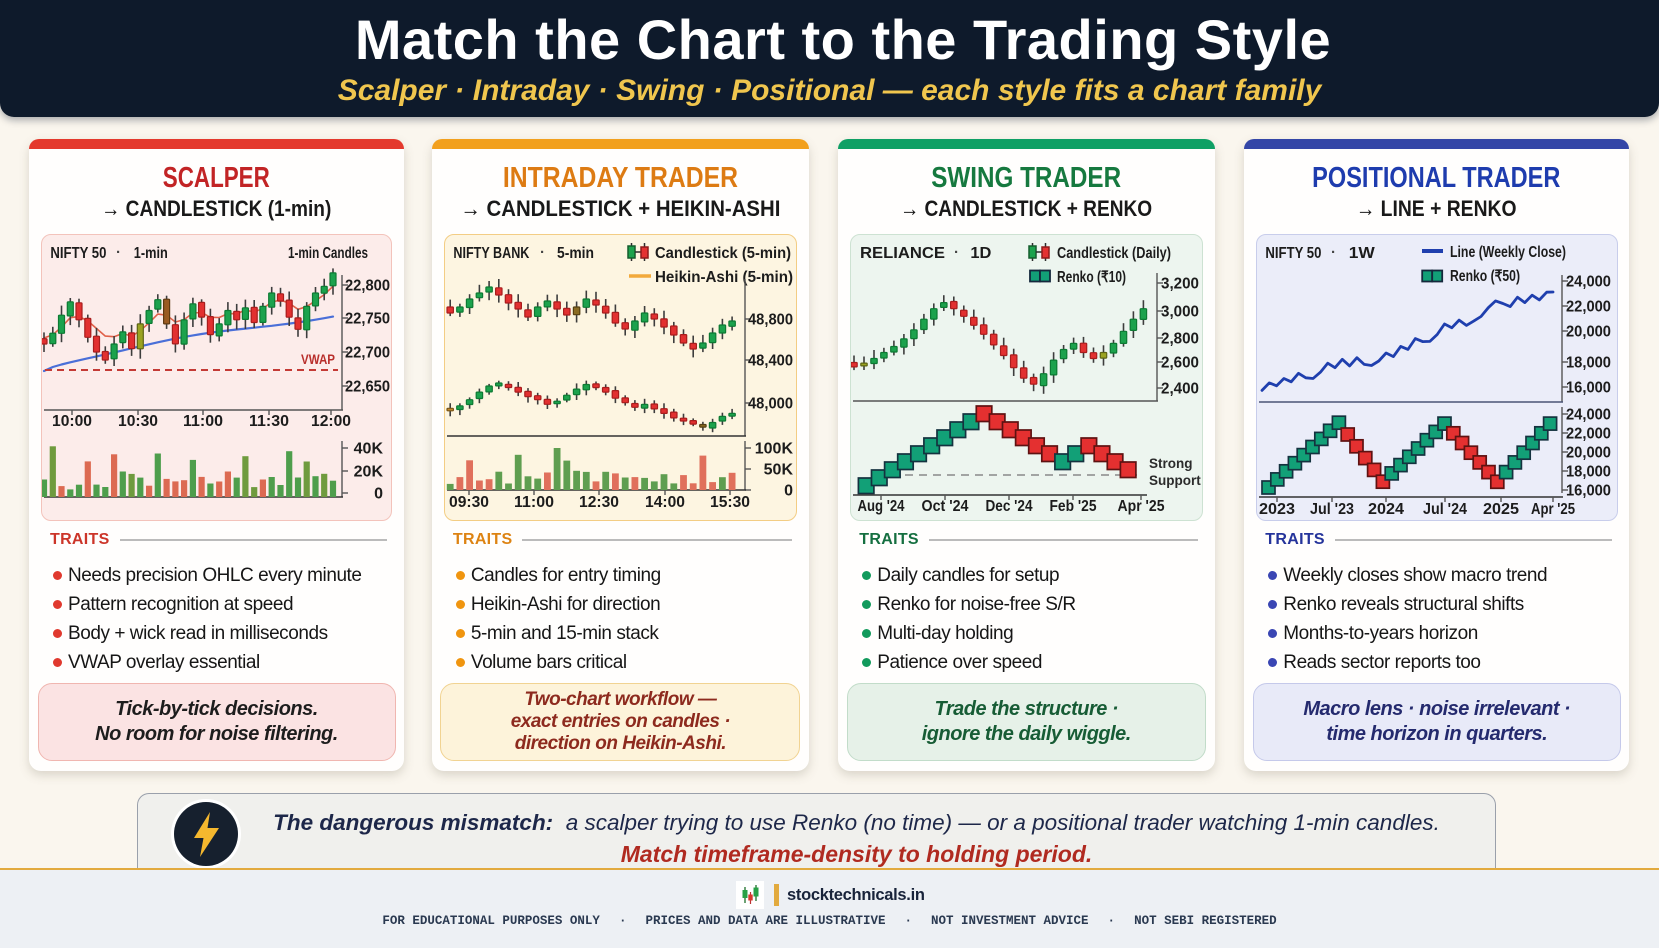 Image resolution: width=1659 pixels, height=948 pixels. Describe the element at coordinates (1332, 509) in the screenshot. I see `svg-text: Jul '23` at that location.